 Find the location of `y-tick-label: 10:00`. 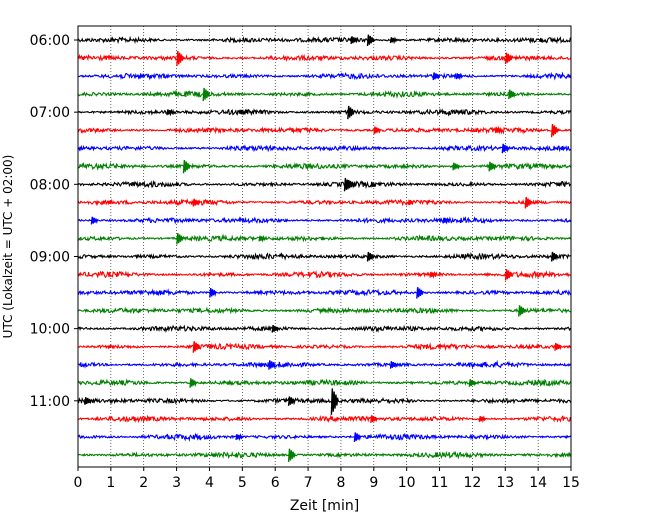

y-tick-label: 10:00 is located at coordinates (50, 330).